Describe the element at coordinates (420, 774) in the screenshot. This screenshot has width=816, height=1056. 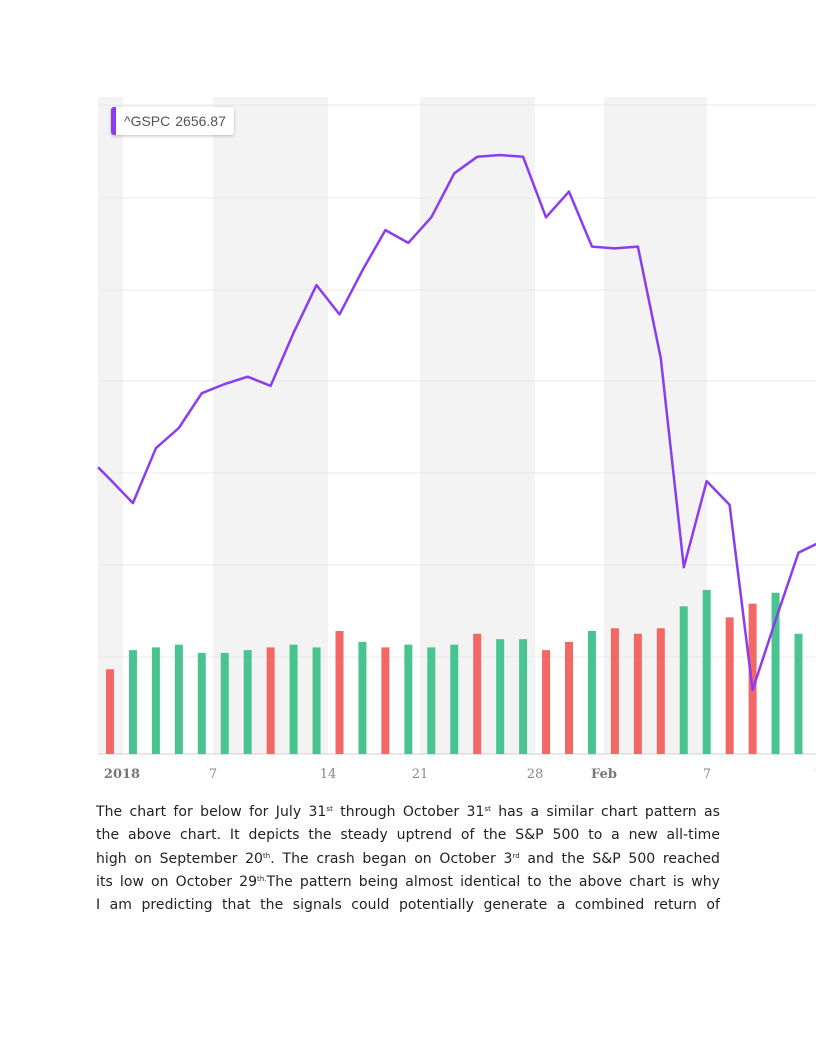
I see `x-tick-label: 21` at that location.